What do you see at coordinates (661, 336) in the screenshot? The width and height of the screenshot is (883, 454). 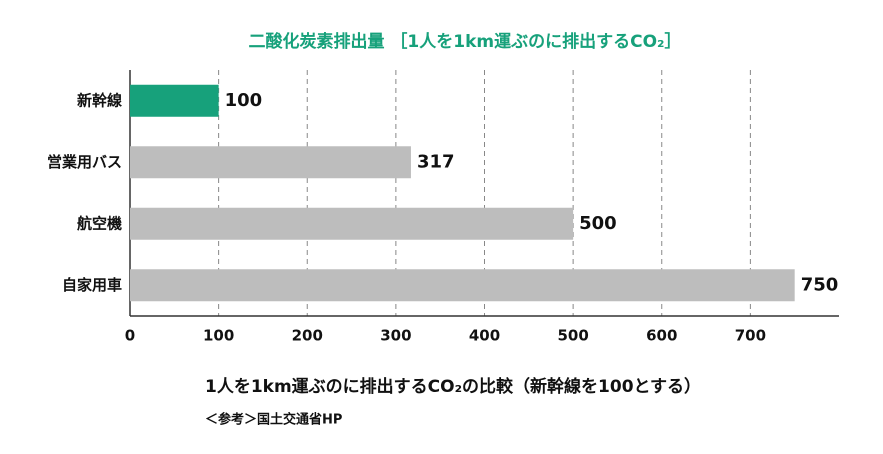 I see `x-tick-label: 600` at bounding box center [661, 336].